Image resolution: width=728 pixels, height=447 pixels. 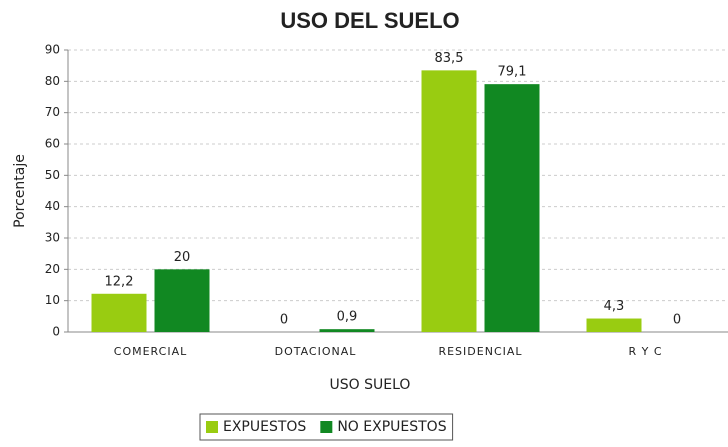 I want to click on y-tick-label: 80, so click(x=52, y=81).